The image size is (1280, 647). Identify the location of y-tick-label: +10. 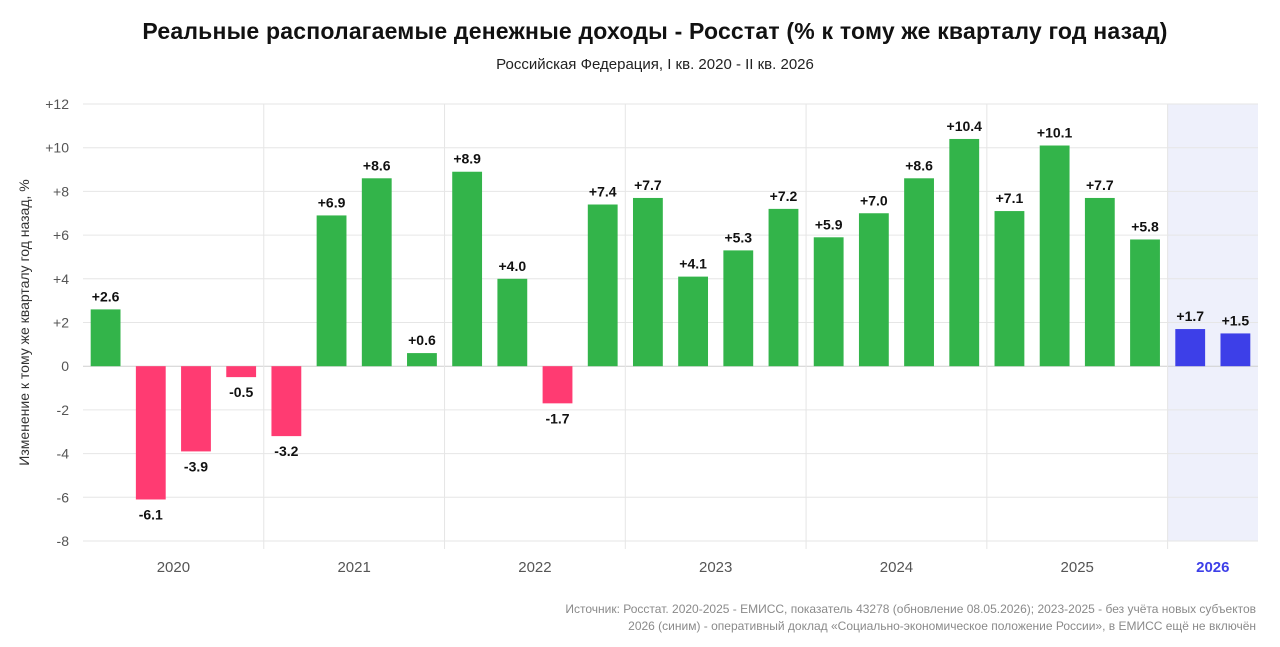
(57, 148).